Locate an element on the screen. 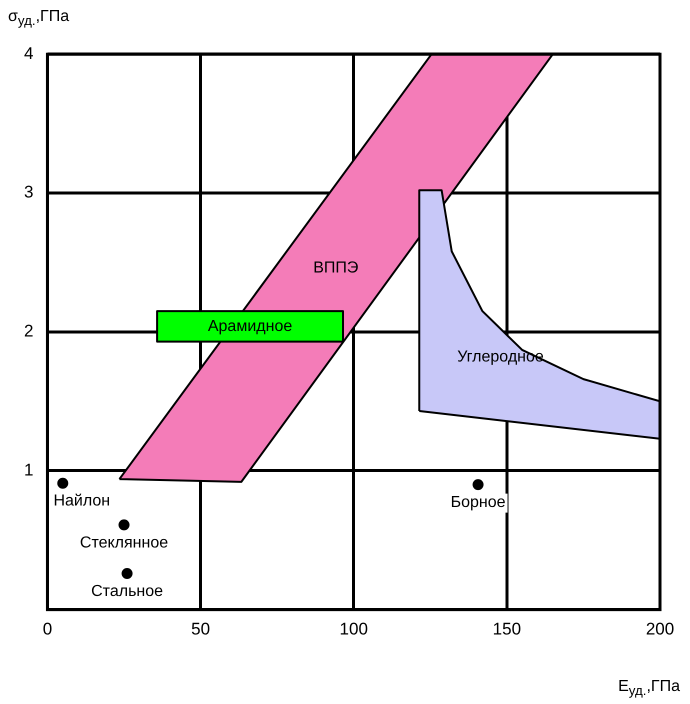  y-axis-title: σ$_{уд.}$,ГПа is located at coordinates (39, 18).